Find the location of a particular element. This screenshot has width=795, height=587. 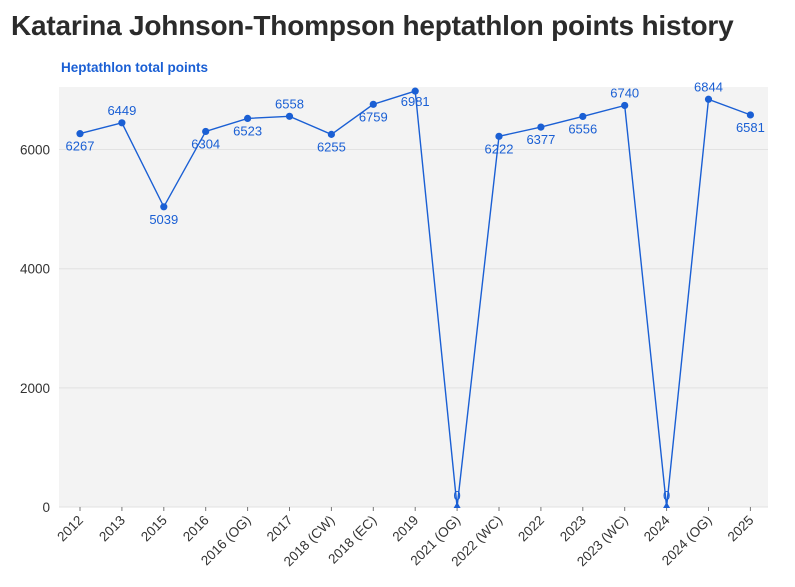

data-label: 6523 is located at coordinates (247, 130).